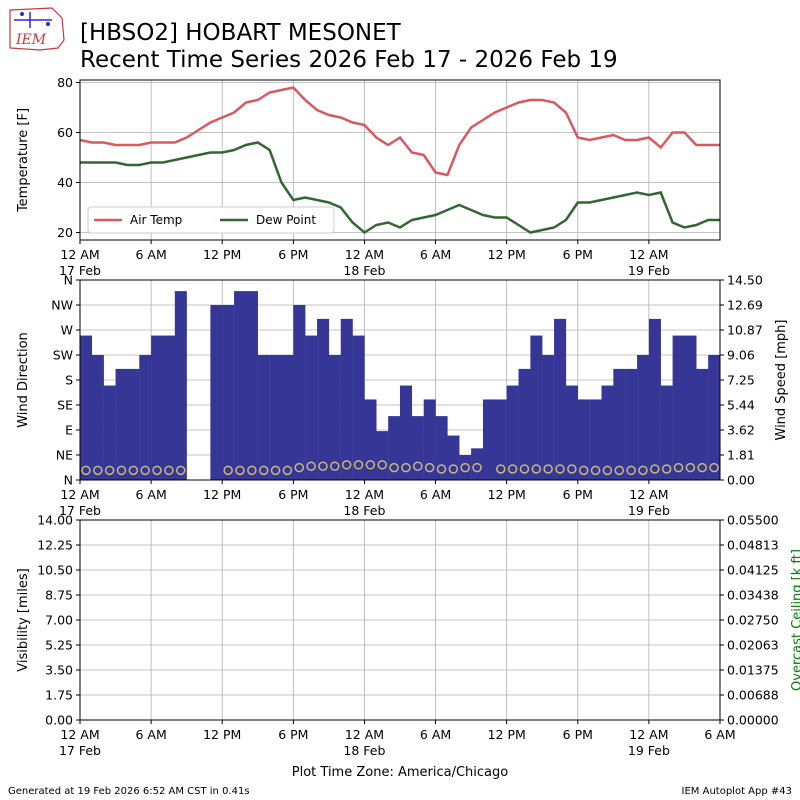  What do you see at coordinates (741, 455) in the screenshot?
I see `y2-tick-label: 1.81` at bounding box center [741, 455].